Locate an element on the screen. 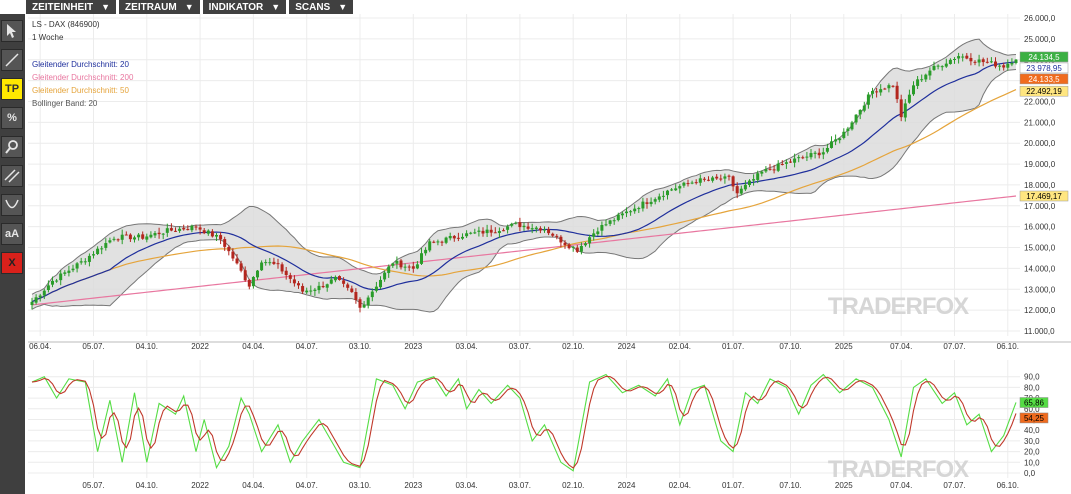  badge-text: 22.492,19 is located at coordinates (1044, 91).